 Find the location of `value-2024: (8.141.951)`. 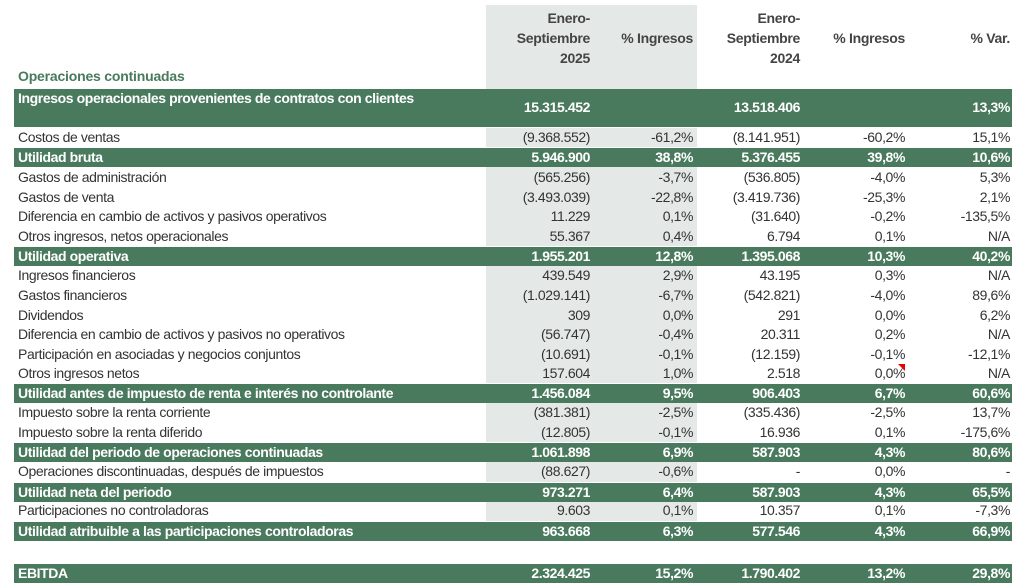

value-2024: (8.141.951) is located at coordinates (766, 137).